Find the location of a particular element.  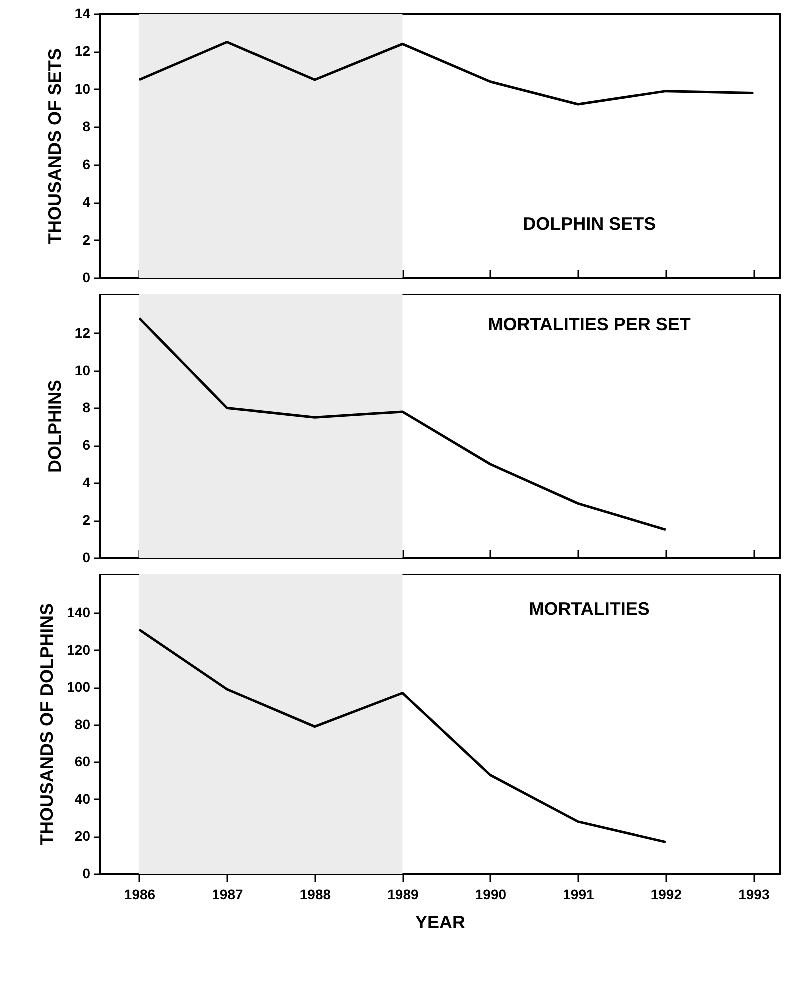

y-tick-label: 80 is located at coordinates (82, 724).